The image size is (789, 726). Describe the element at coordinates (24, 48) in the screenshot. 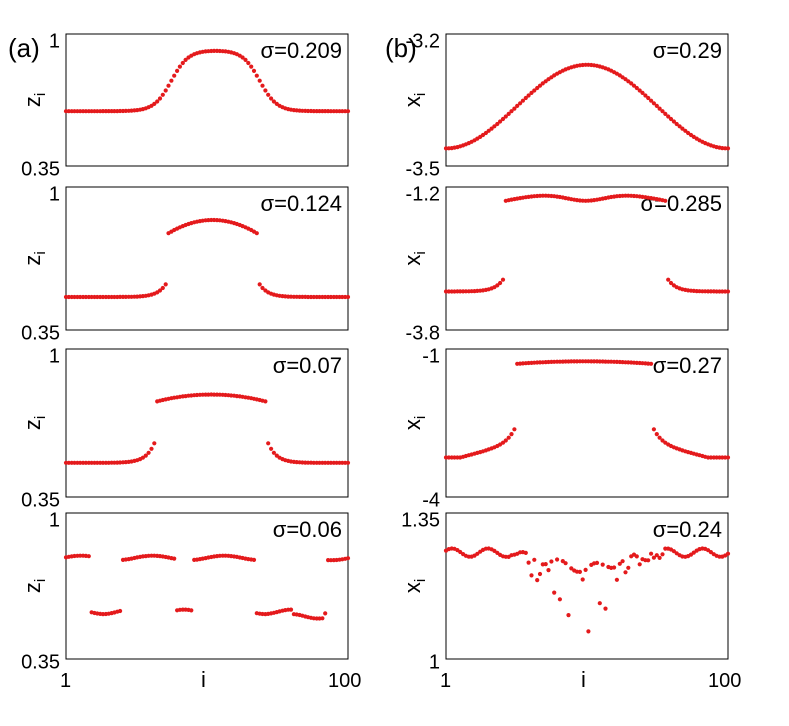

I see `panel-tag: (a)` at that location.